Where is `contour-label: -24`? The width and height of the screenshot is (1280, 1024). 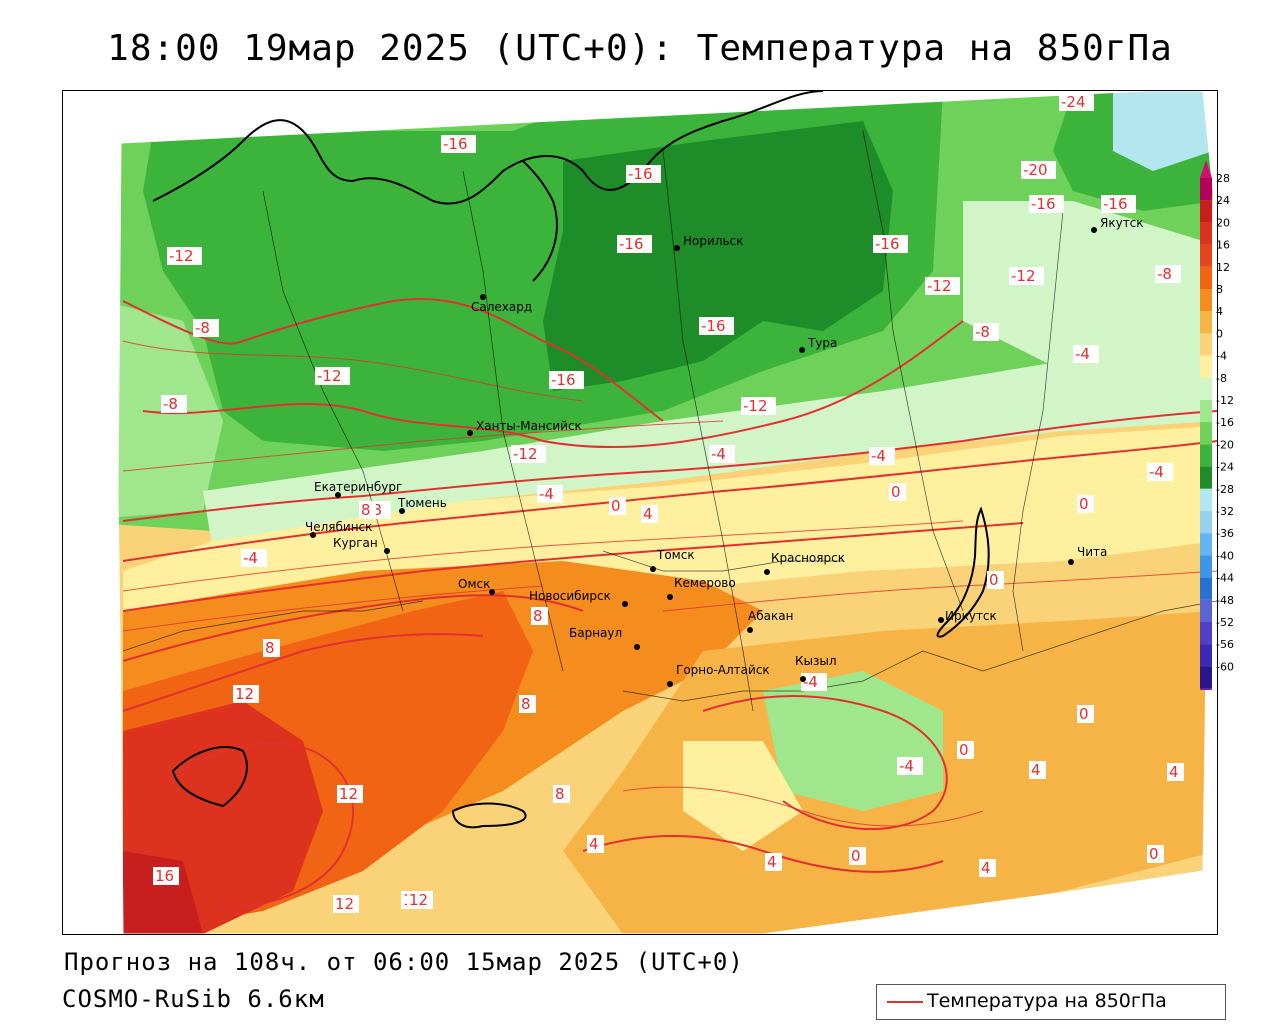
contour-label: -24 is located at coordinates (1073, 102).